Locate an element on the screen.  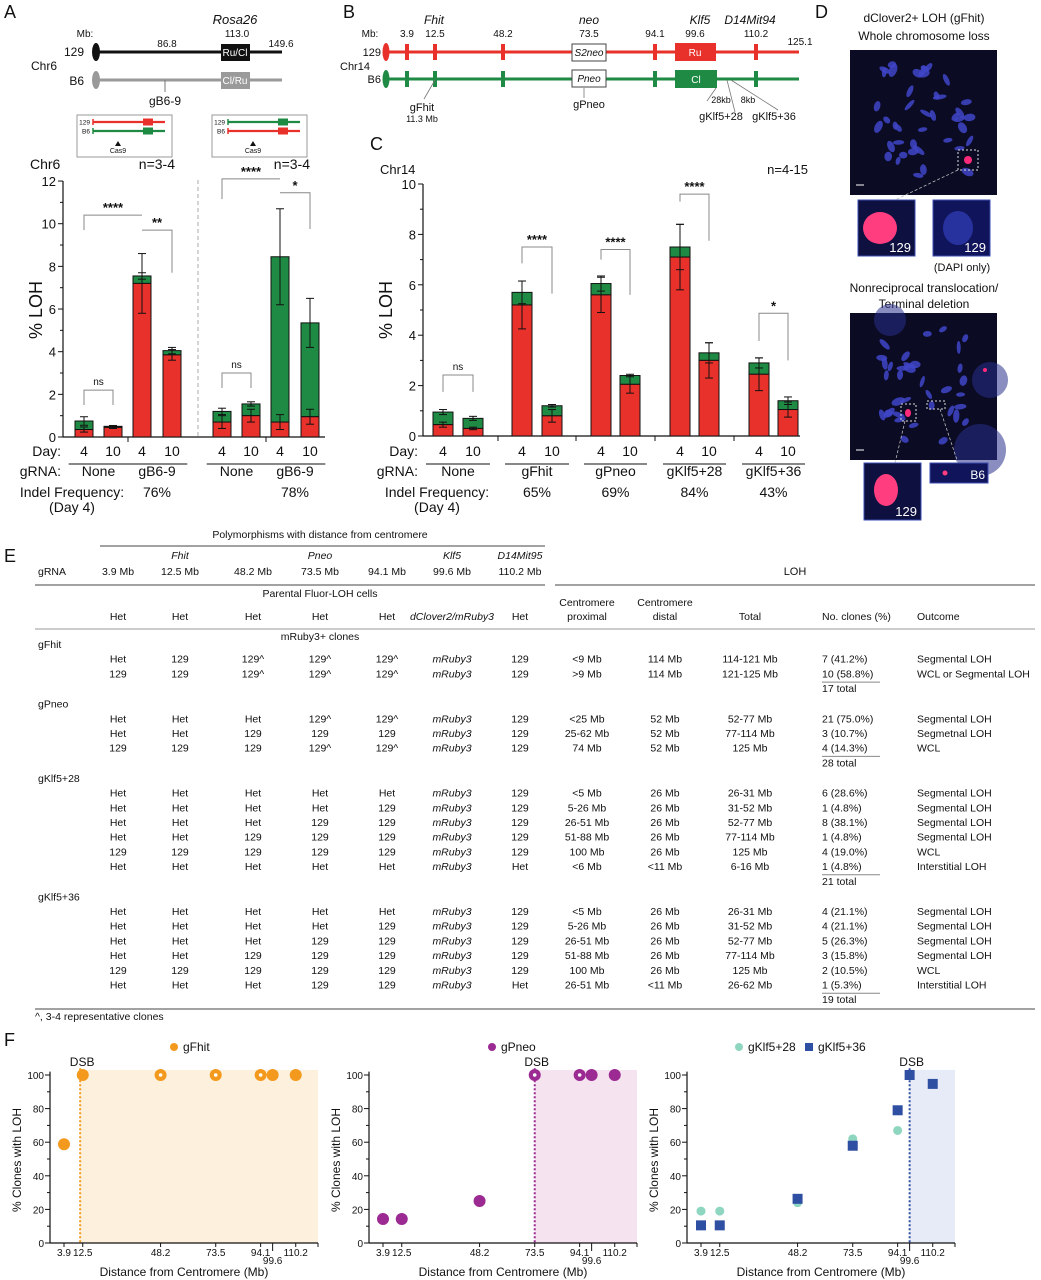
y-tick-label: 6 is located at coordinates (412, 285).